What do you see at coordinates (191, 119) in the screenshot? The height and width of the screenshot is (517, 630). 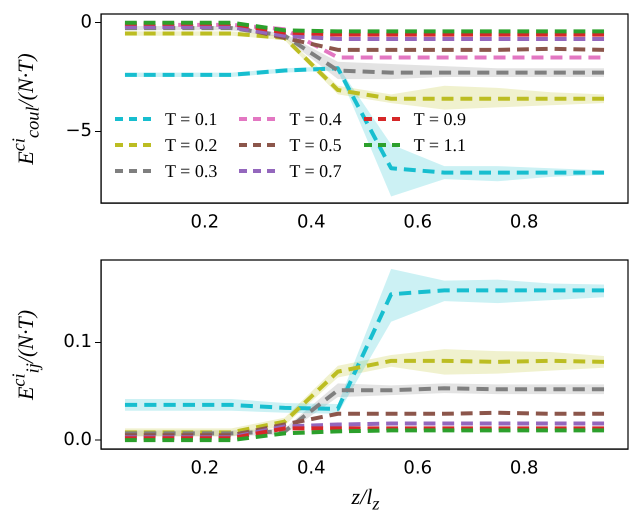 I see `legend-label: T = 0.1` at bounding box center [191, 119].